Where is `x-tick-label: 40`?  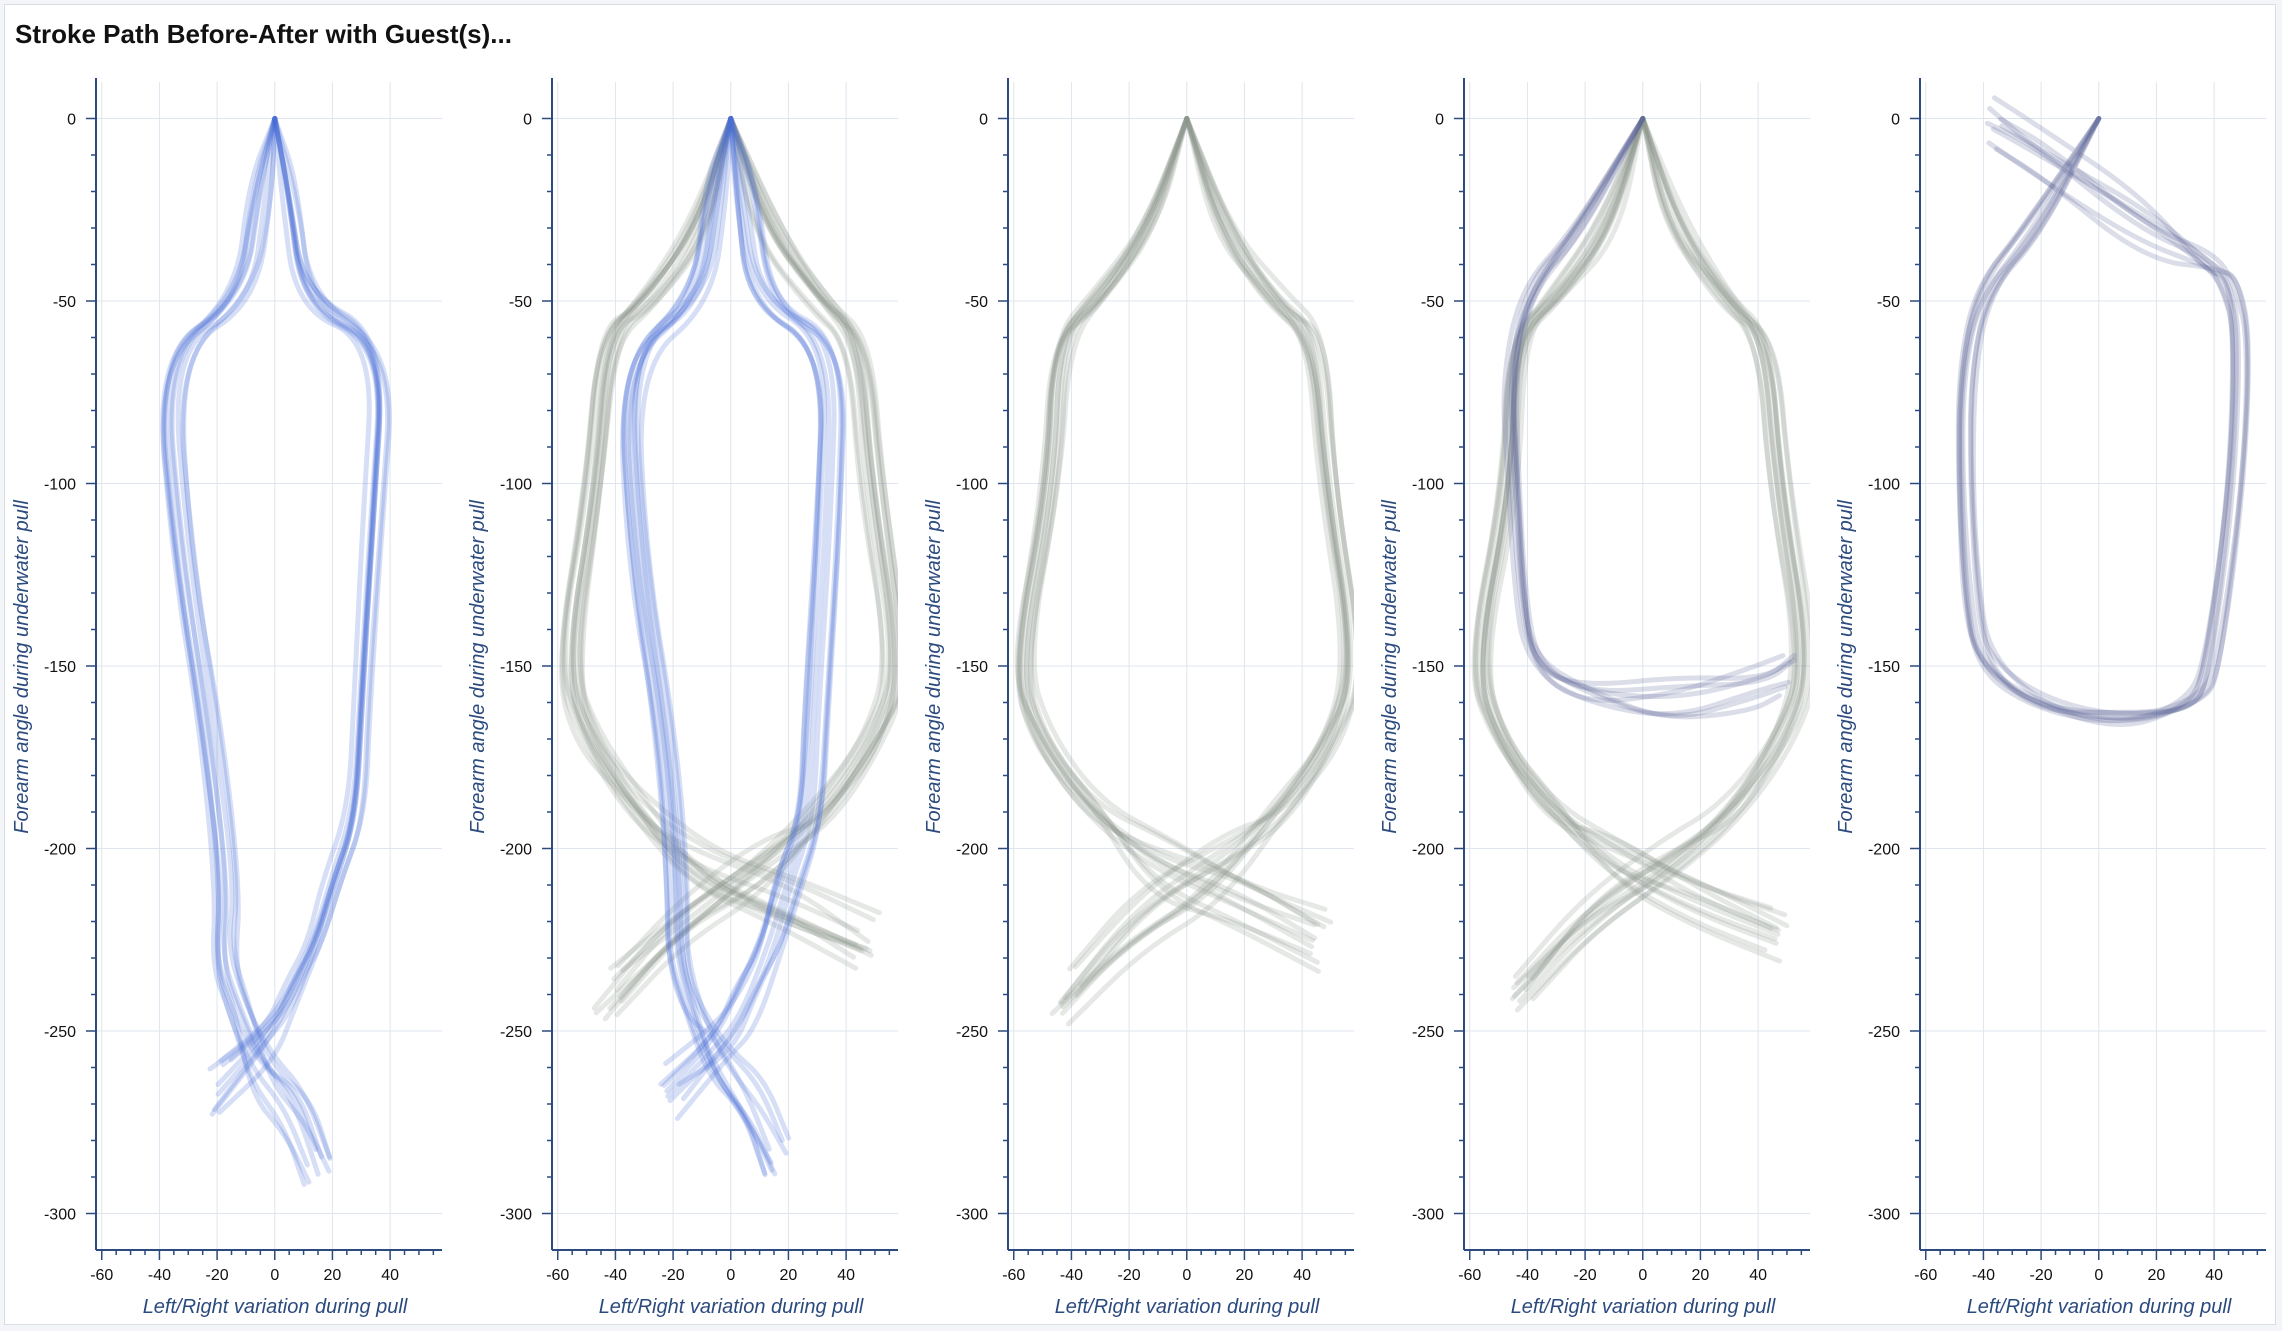 x-tick-label: 40 is located at coordinates (846, 1275).